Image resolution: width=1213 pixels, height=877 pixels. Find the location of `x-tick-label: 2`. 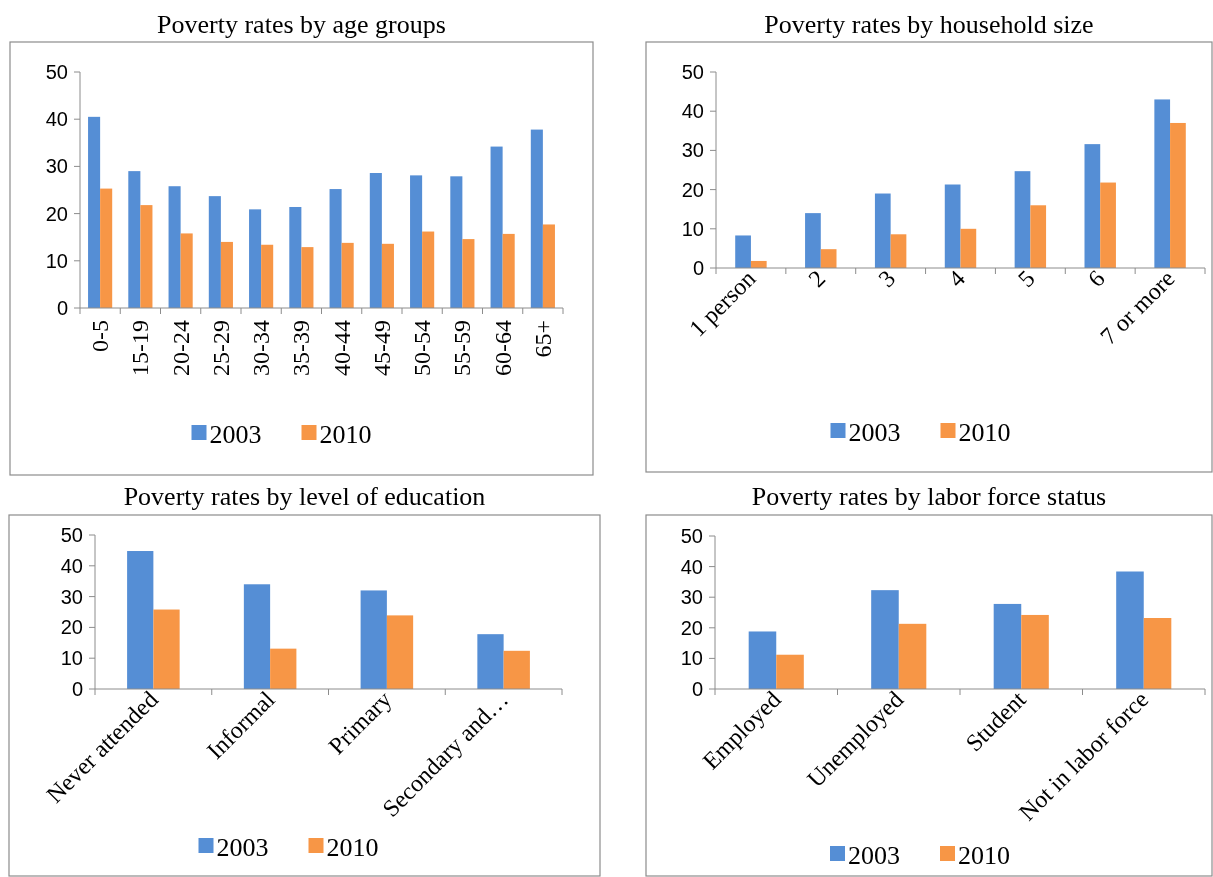

x-tick-label: 2 is located at coordinates (817, 279).